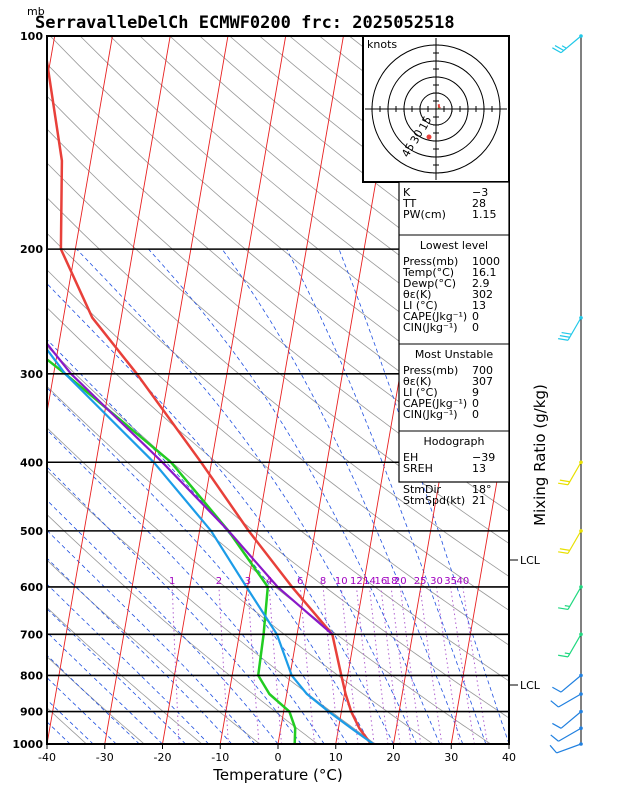 This screenshot has width=618, height=800. Describe the element at coordinates (436, 581) in the screenshot. I see `mixing-ratio-label: 30` at that location.